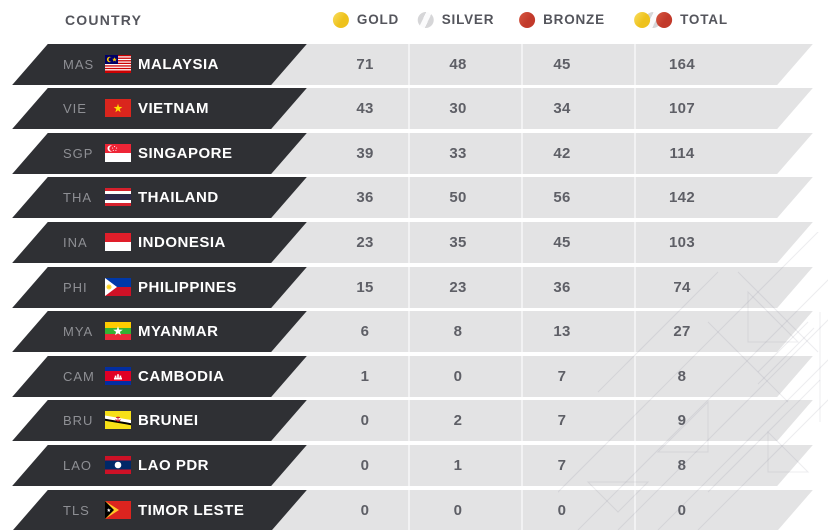 This screenshot has width=828, height=530. I want to click on total-count: 0, so click(682, 510).